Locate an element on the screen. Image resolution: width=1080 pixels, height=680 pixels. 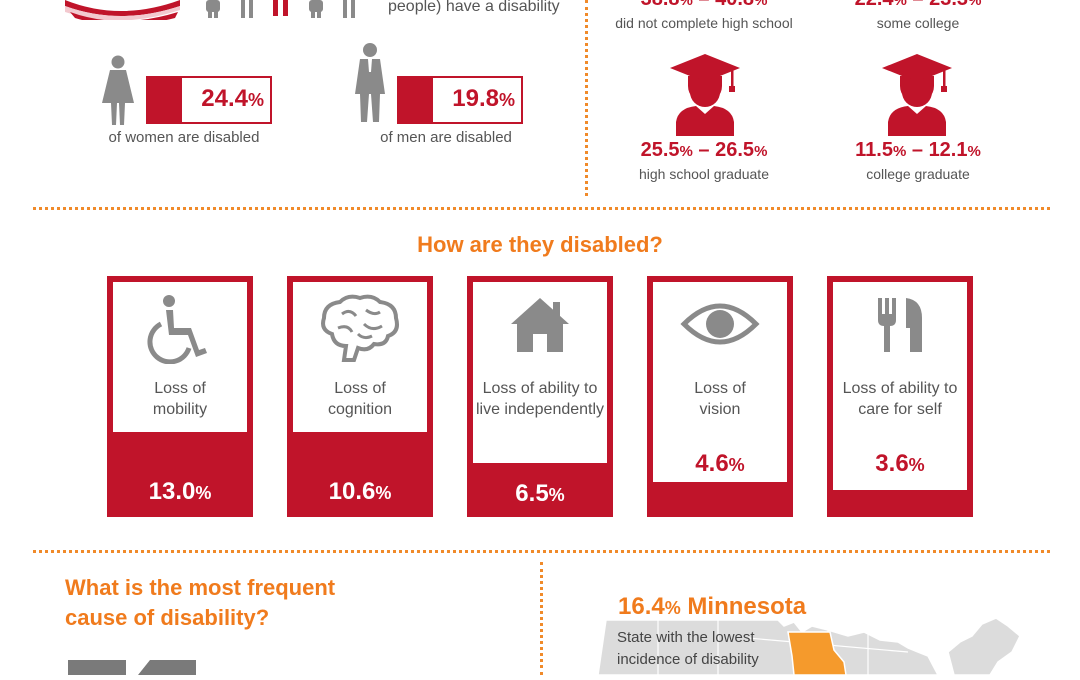
women-caption: of women are disabled is located at coordinates (184, 137).